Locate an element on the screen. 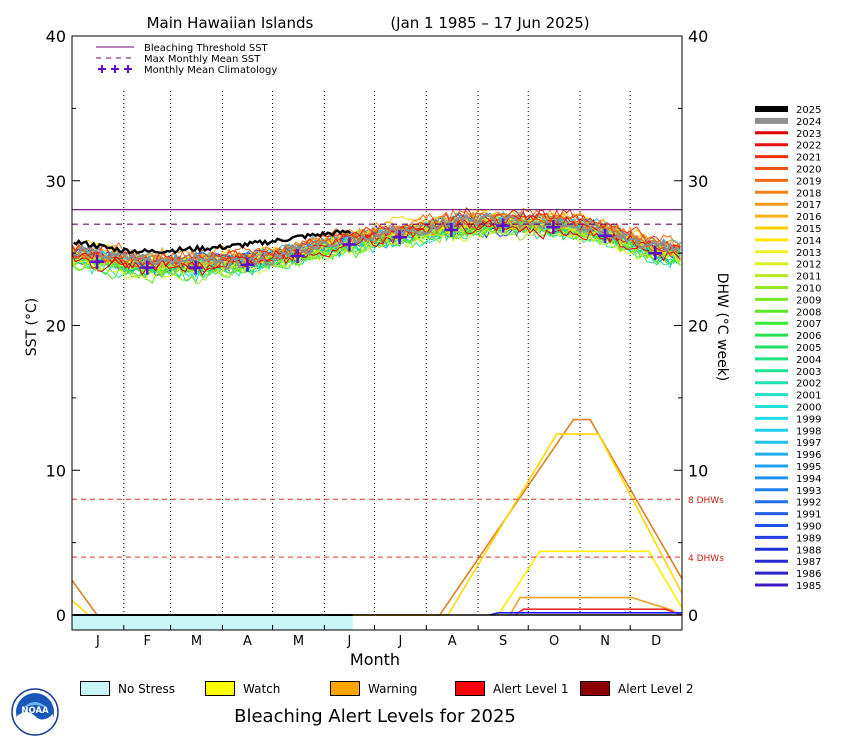 The image size is (850, 750). sst-line-2024 is located at coordinates (376, 241).